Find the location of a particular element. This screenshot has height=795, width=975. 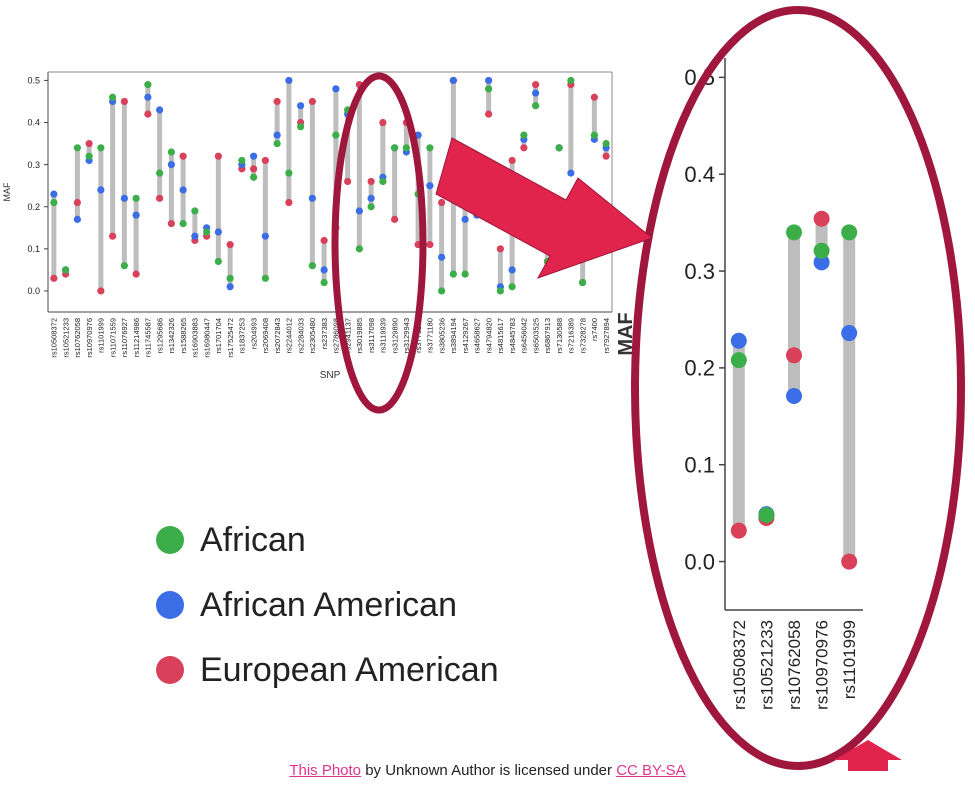

x-tick-label: rs1588265 is located at coordinates (183, 335).